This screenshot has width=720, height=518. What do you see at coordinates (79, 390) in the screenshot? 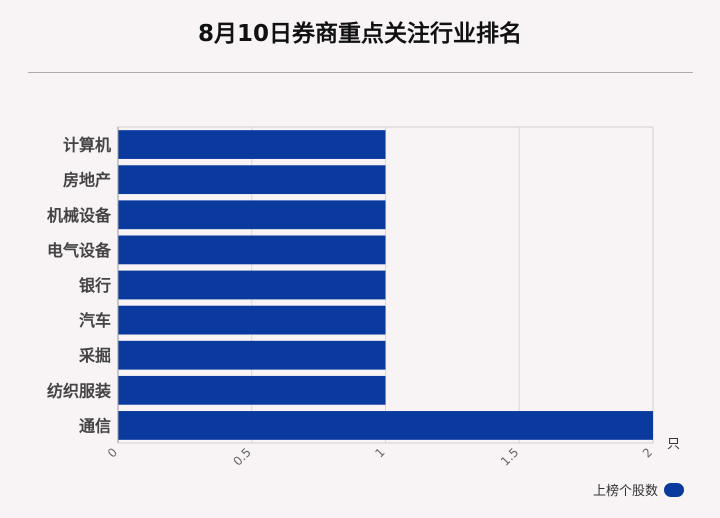
I see `category-label: 纺织服装` at bounding box center [79, 390].